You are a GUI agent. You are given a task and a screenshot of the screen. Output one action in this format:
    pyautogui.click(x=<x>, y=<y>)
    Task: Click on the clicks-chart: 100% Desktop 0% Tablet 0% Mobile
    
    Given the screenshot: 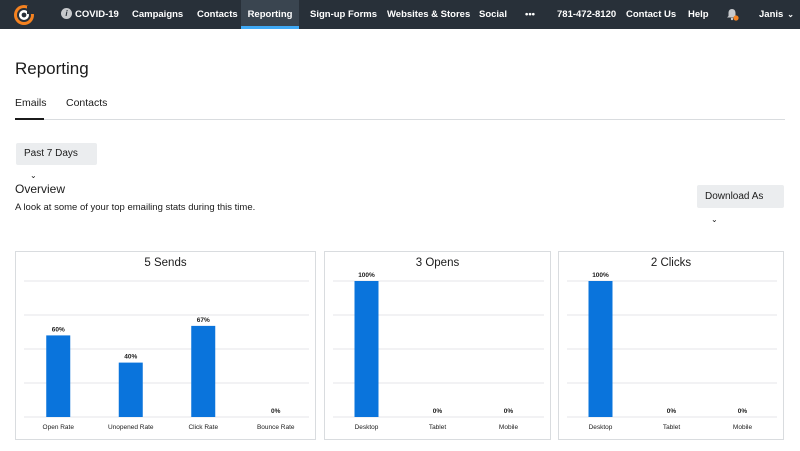 What is the action you would take?
    pyautogui.click(x=672, y=351)
    